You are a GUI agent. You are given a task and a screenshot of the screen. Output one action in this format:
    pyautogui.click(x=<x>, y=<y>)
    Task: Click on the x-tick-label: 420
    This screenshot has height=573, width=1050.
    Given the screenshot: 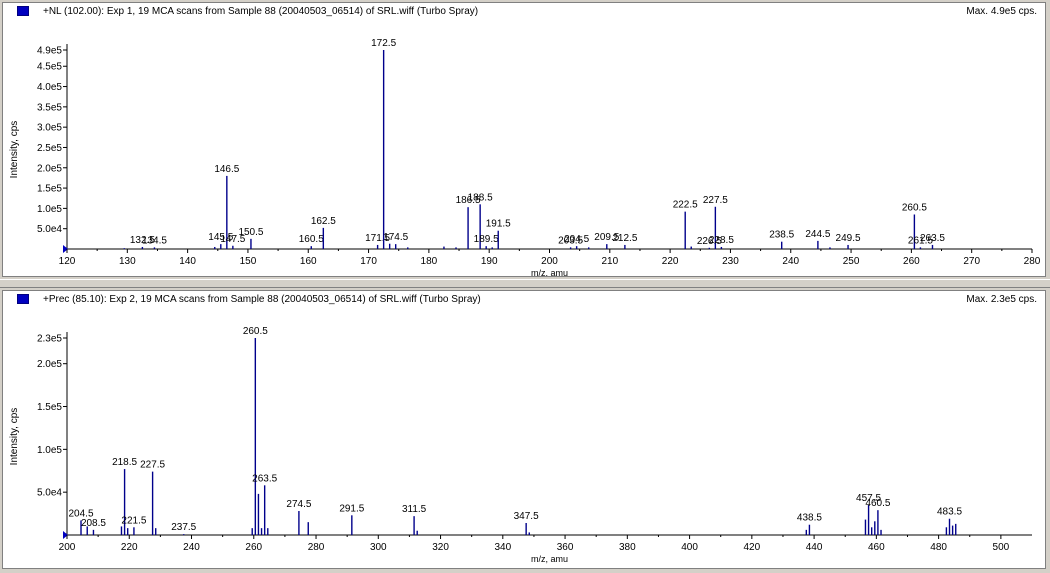 What is the action you would take?
    pyautogui.click(x=751, y=547)
    